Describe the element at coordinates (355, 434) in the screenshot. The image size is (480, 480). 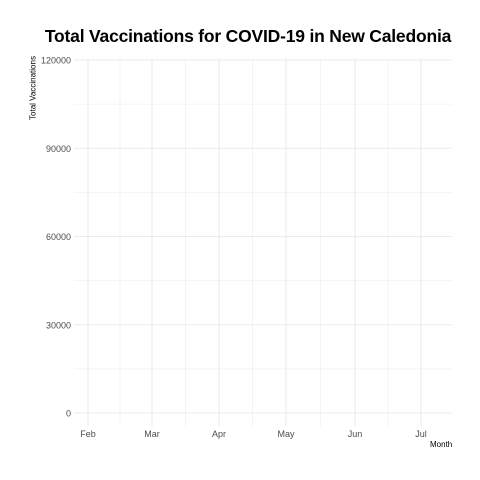
I see `x-tick-label: Jun` at that location.